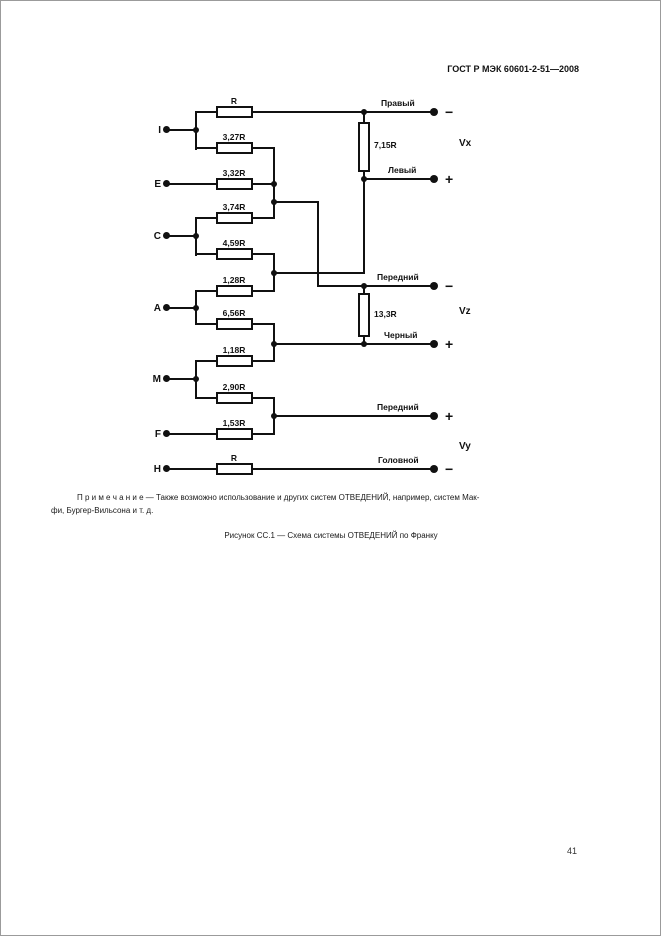  I want to click on terminal-label-head: Головной, so click(398, 460).